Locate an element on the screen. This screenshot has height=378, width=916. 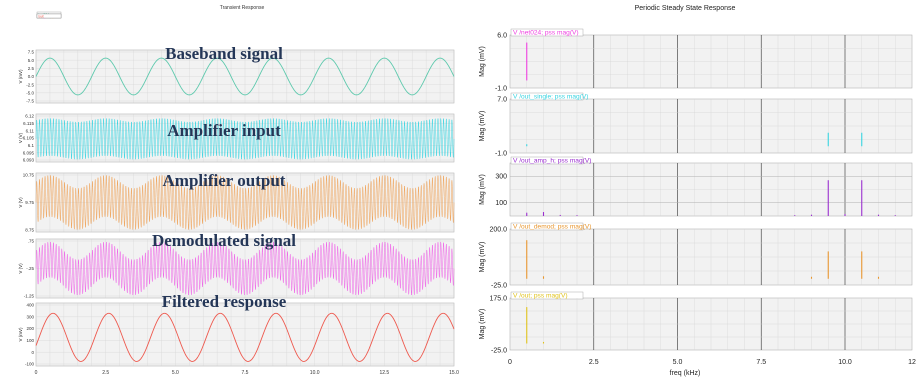
y-tick-label: 7.0 is located at coordinates (502, 100).